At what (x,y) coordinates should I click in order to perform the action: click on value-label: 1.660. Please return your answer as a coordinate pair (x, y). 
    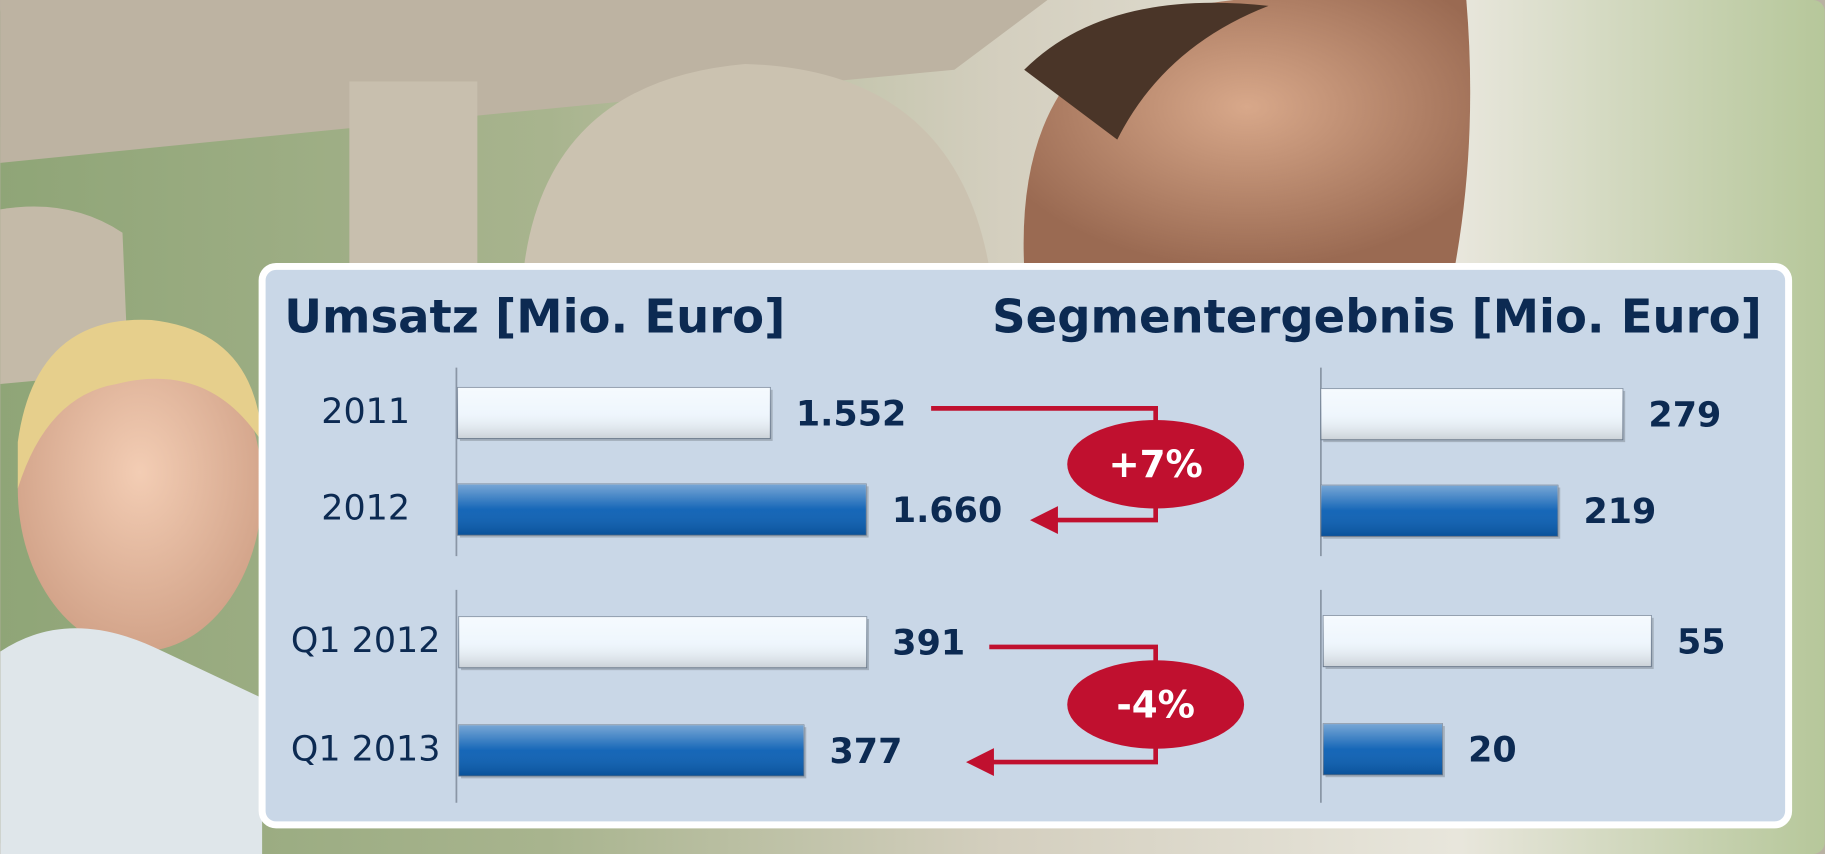
    Looking at the image, I should click on (947, 511).